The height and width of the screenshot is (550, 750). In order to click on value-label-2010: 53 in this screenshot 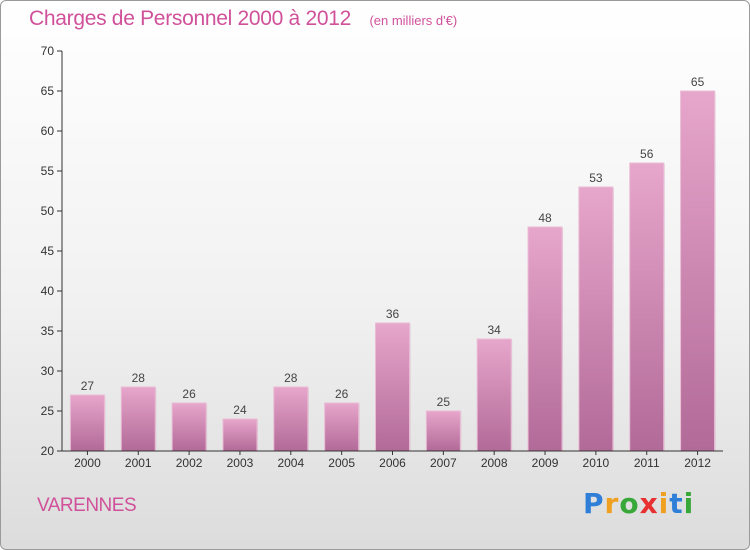, I will do `click(596, 178)`.